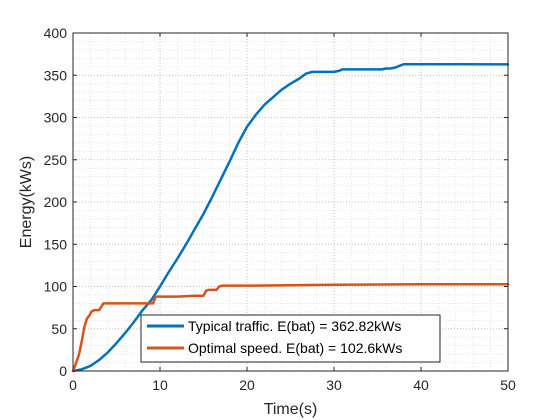 The height and width of the screenshot is (420, 560). I want to click on x-tick-label: 10, so click(160, 385).